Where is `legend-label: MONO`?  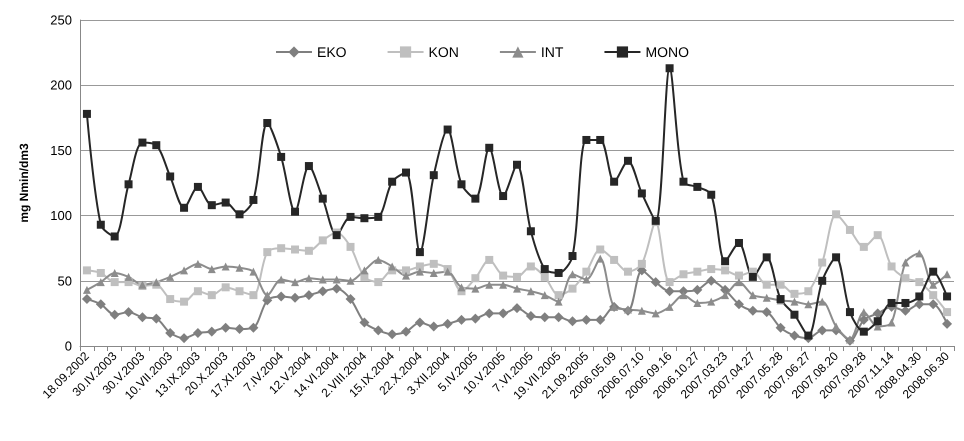
legend-label: MONO is located at coordinates (667, 52).